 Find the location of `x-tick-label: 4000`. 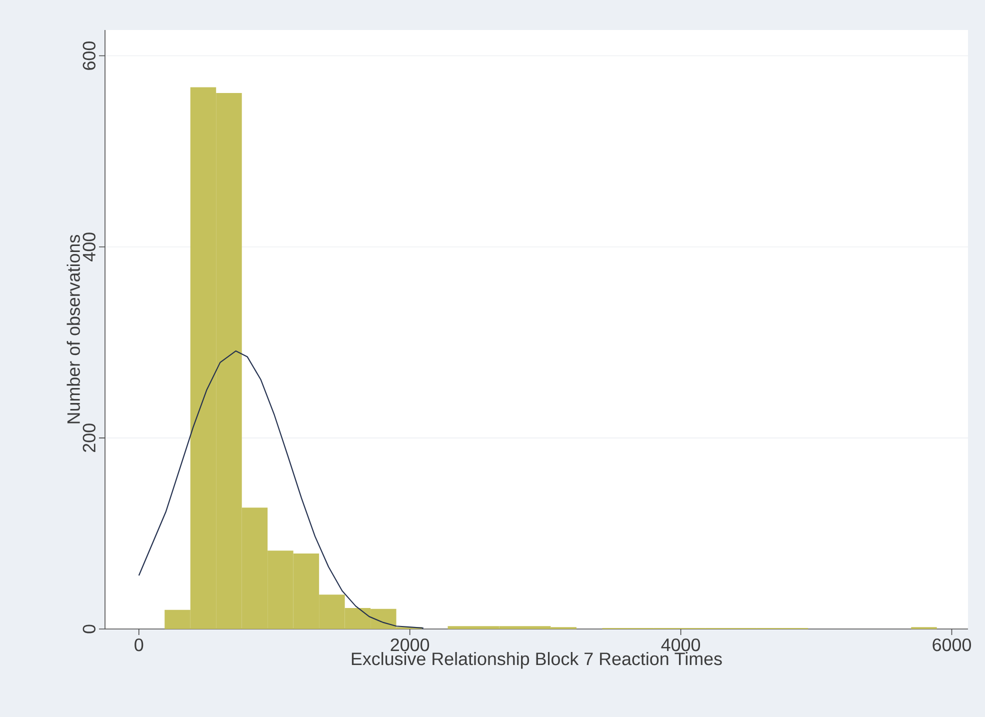

x-tick-label: 4000 is located at coordinates (680, 645).